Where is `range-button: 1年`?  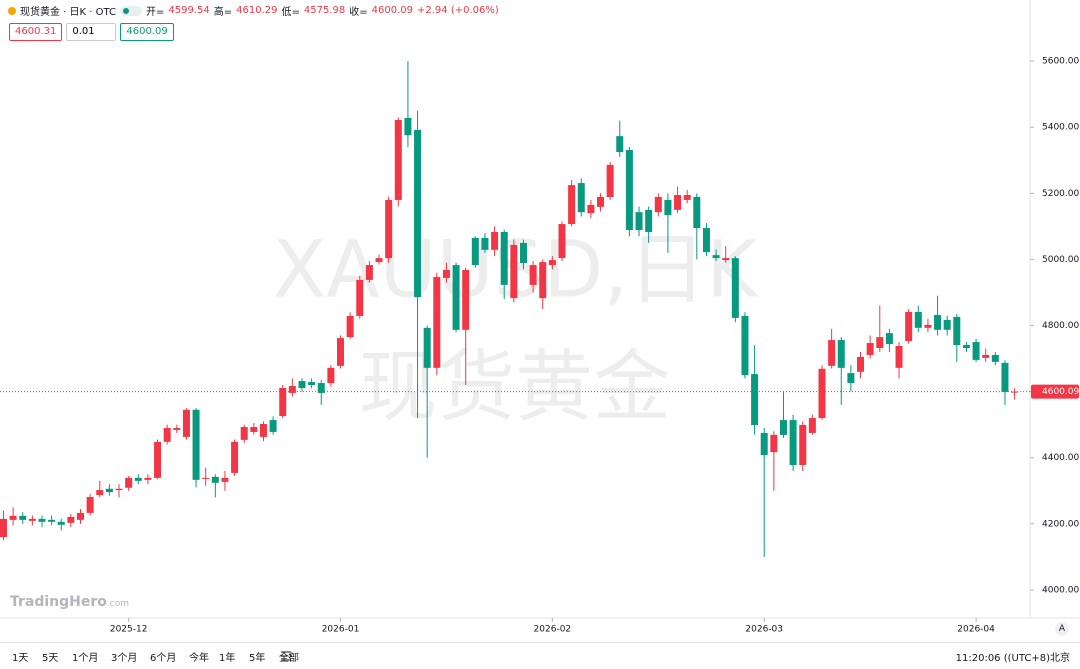
range-button: 1年 is located at coordinates (227, 658).